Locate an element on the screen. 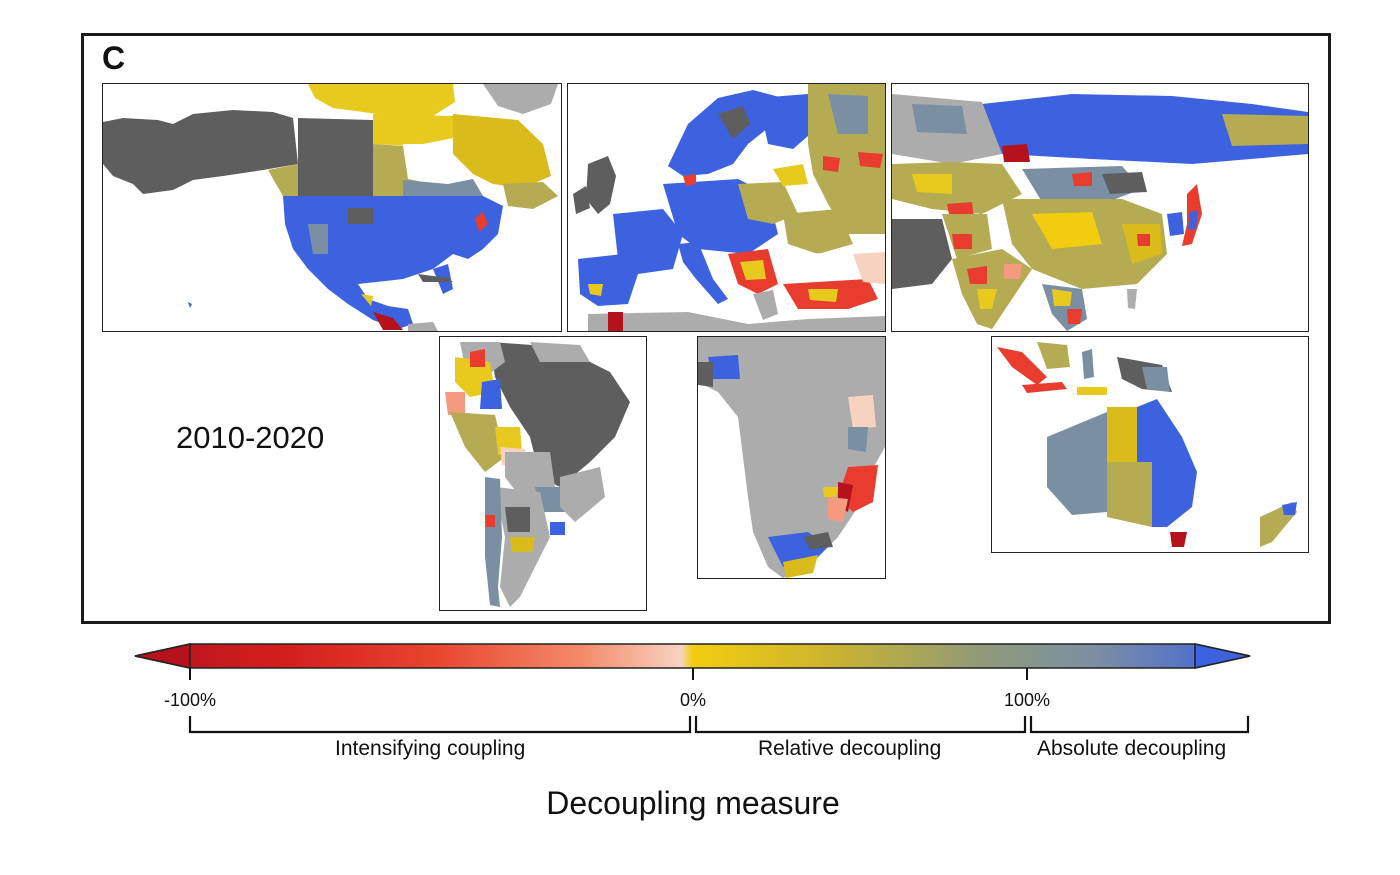 Image resolution: width=1400 pixels, height=875 pixels. colorbar-title: Decoupling measure is located at coordinates (693, 803).